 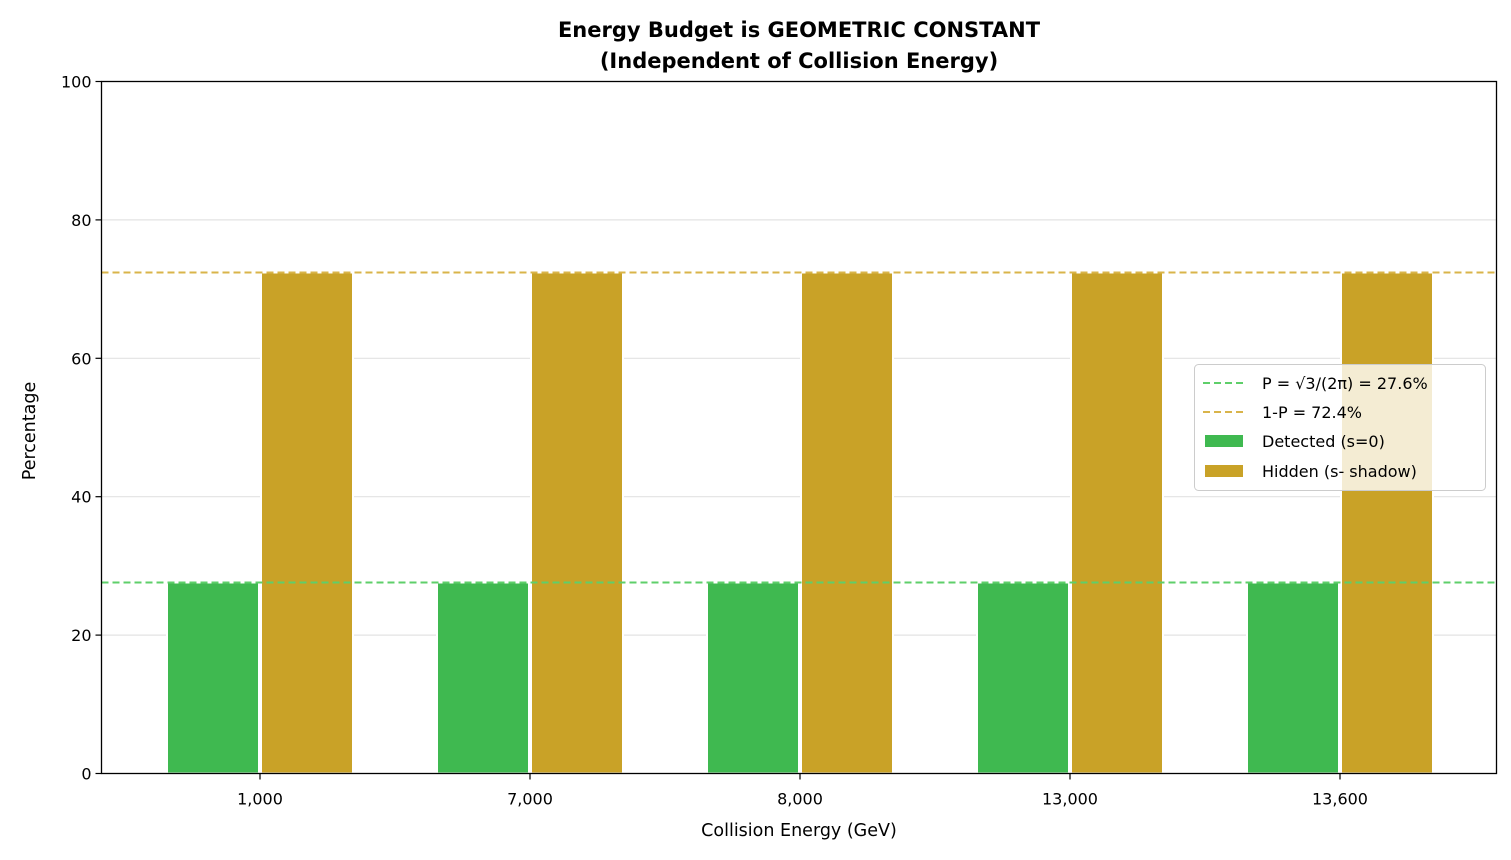 What do you see at coordinates (799, 61) in the screenshot?
I see `chart-subtitle: (Independent of Collision Energy)` at bounding box center [799, 61].